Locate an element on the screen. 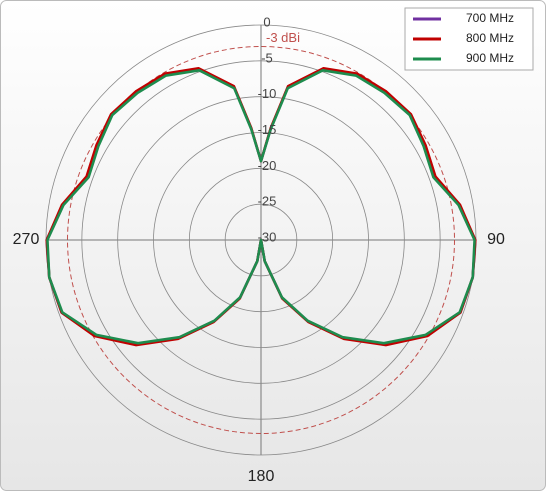 This screenshot has height=491, width=546. grid-ring is located at coordinates (261, 240).